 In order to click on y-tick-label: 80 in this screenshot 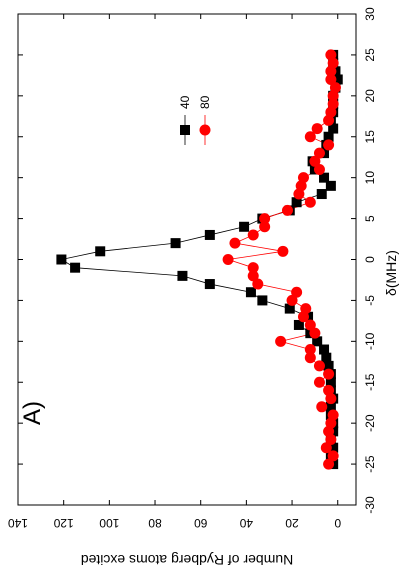, I will do `click(155, 523)`.